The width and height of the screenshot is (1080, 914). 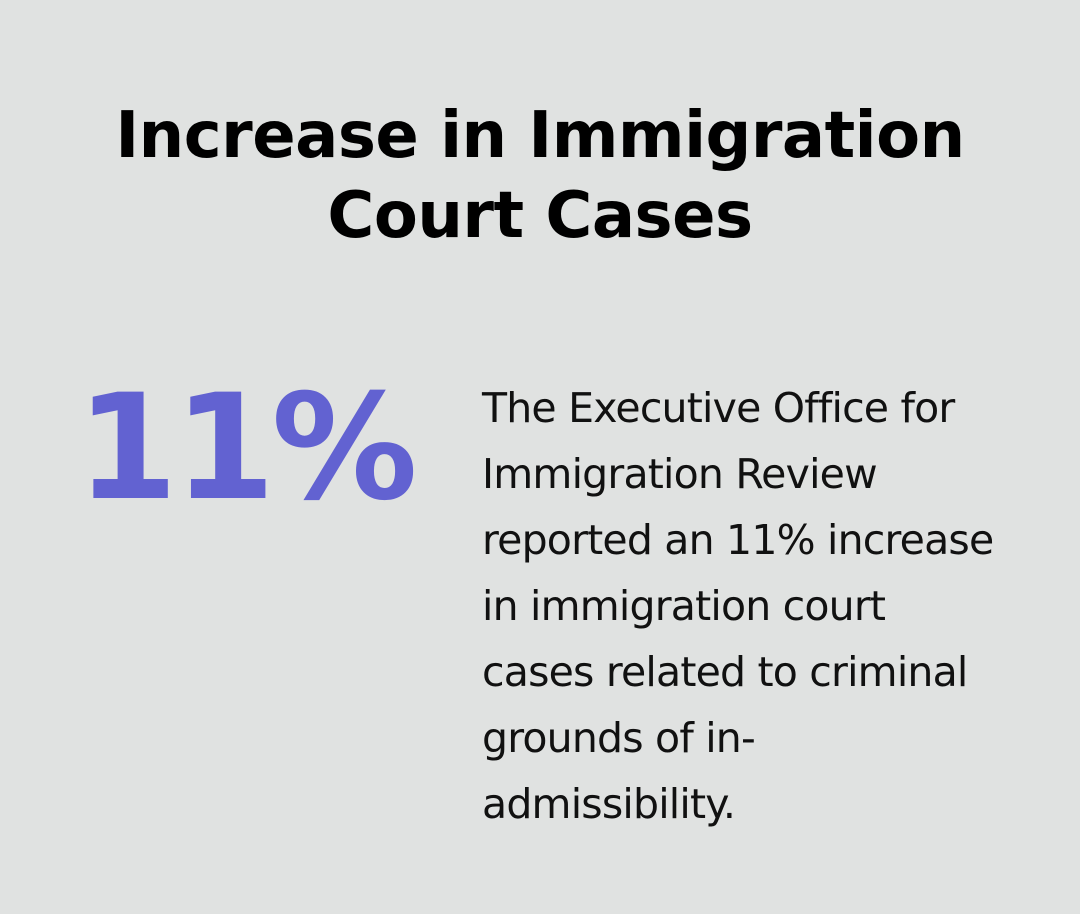 What do you see at coordinates (540, 176) in the screenshot?
I see `card-title: Increase in Immigration Court Cases` at bounding box center [540, 176].